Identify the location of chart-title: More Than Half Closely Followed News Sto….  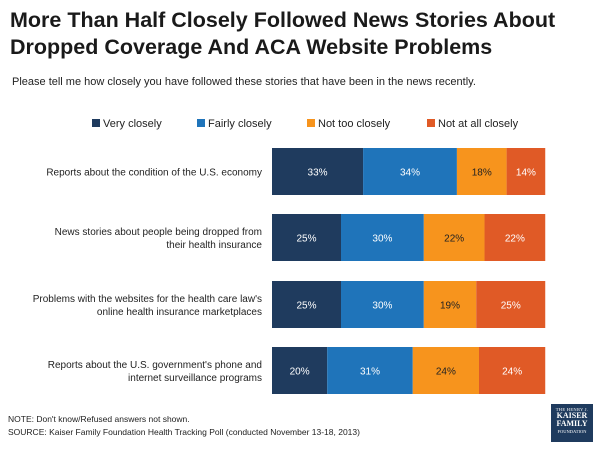
(283, 33).